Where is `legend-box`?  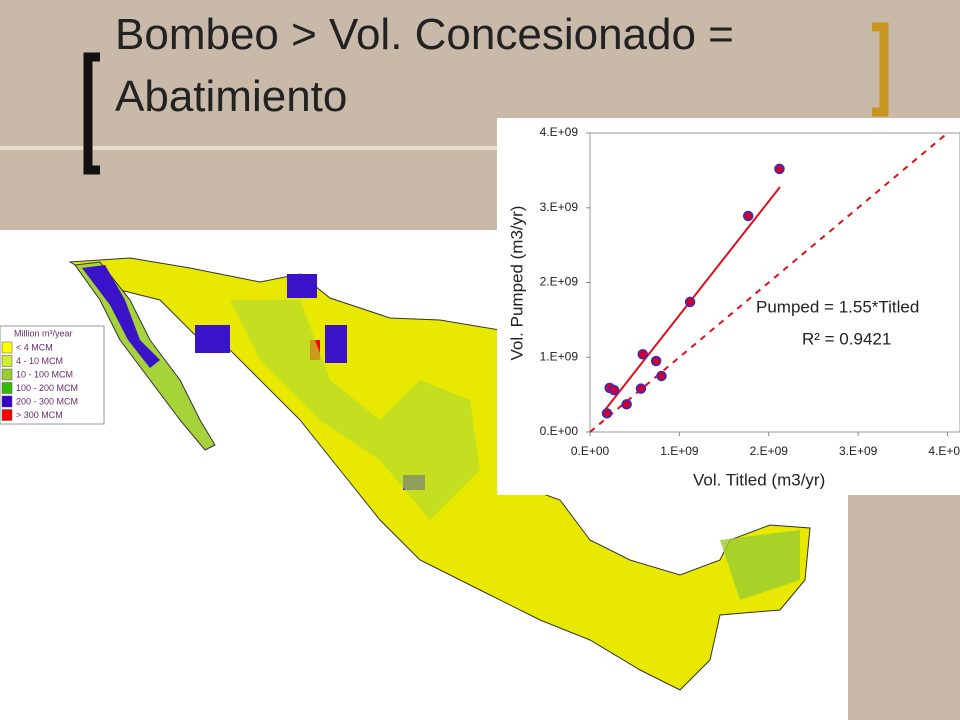
legend-box is located at coordinates (52, 375).